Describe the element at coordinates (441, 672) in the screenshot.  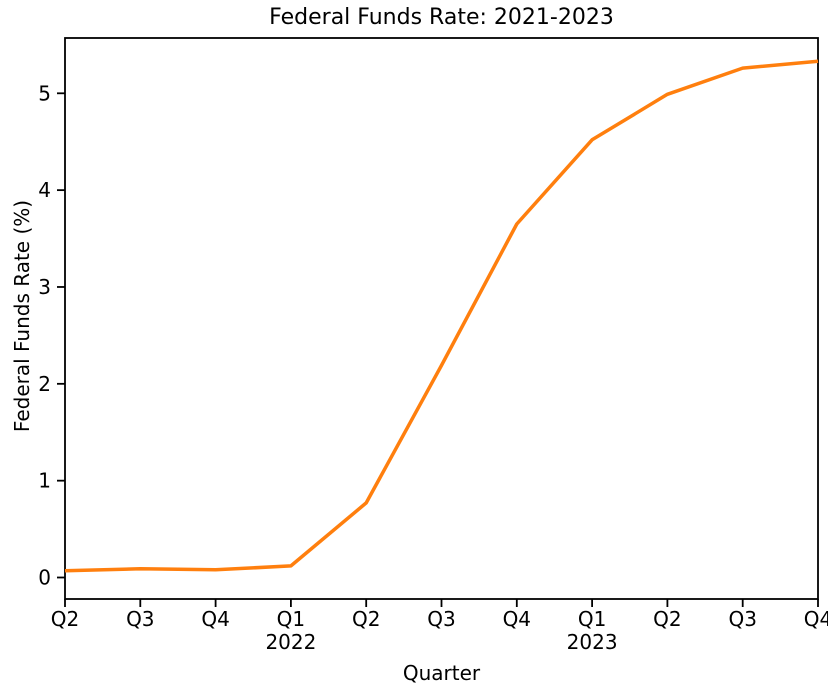
I see `x-axis-title: Quarter` at that location.